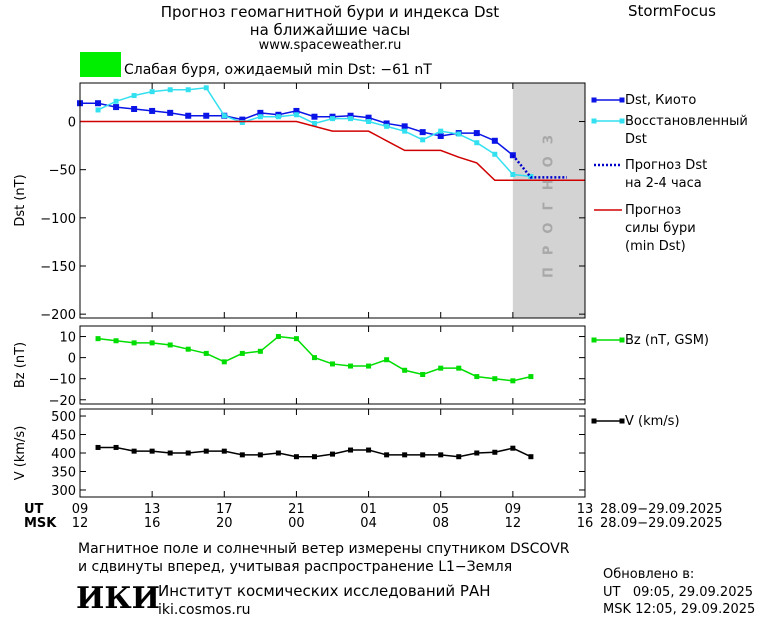 The image size is (760, 620). I want to click on y-tick-label: 300, so click(63, 491).